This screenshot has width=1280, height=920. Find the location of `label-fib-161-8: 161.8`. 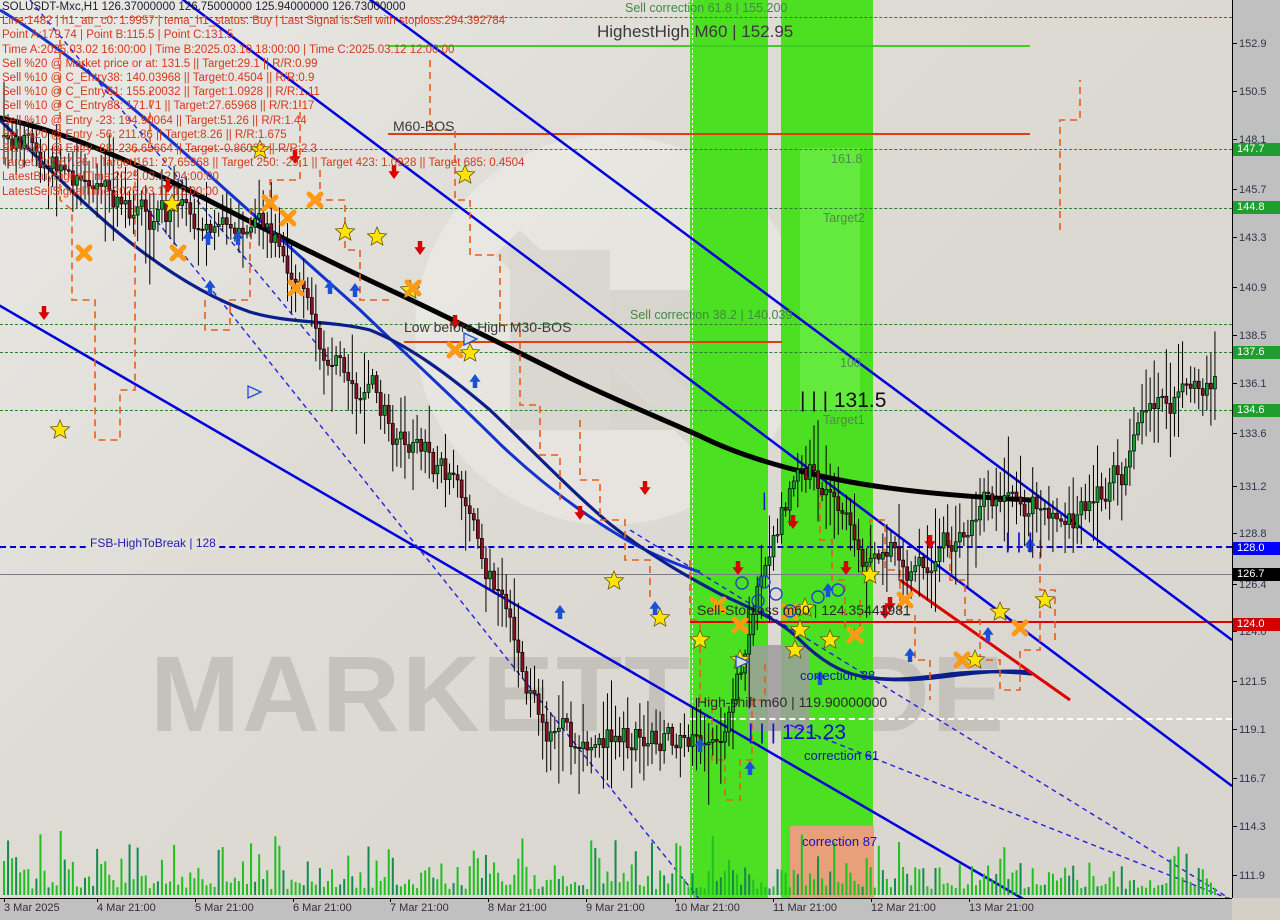

label-fib-161-8: 161.8 is located at coordinates (847, 159).